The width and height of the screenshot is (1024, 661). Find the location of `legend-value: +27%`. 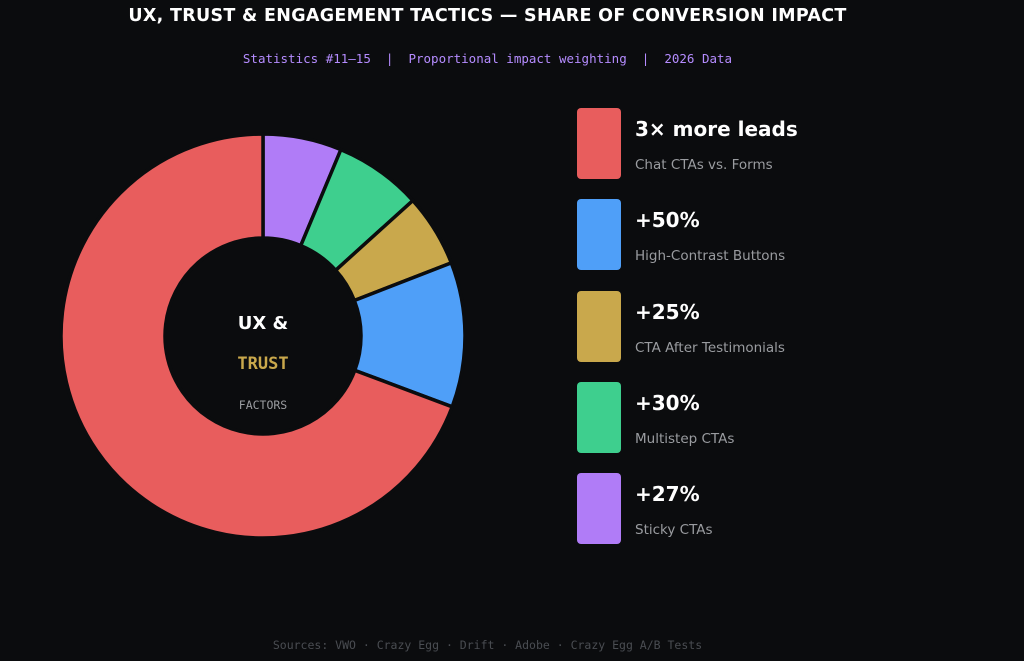

legend-value: +27% is located at coordinates (667, 494).